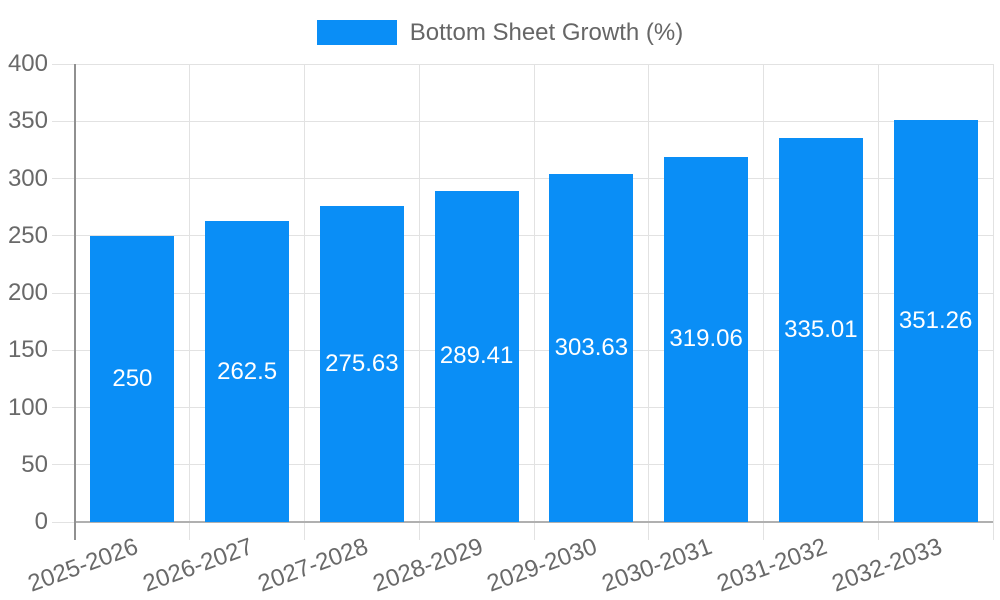  Describe the element at coordinates (27, 350) in the screenshot. I see `y-tick-label: 150` at that location.